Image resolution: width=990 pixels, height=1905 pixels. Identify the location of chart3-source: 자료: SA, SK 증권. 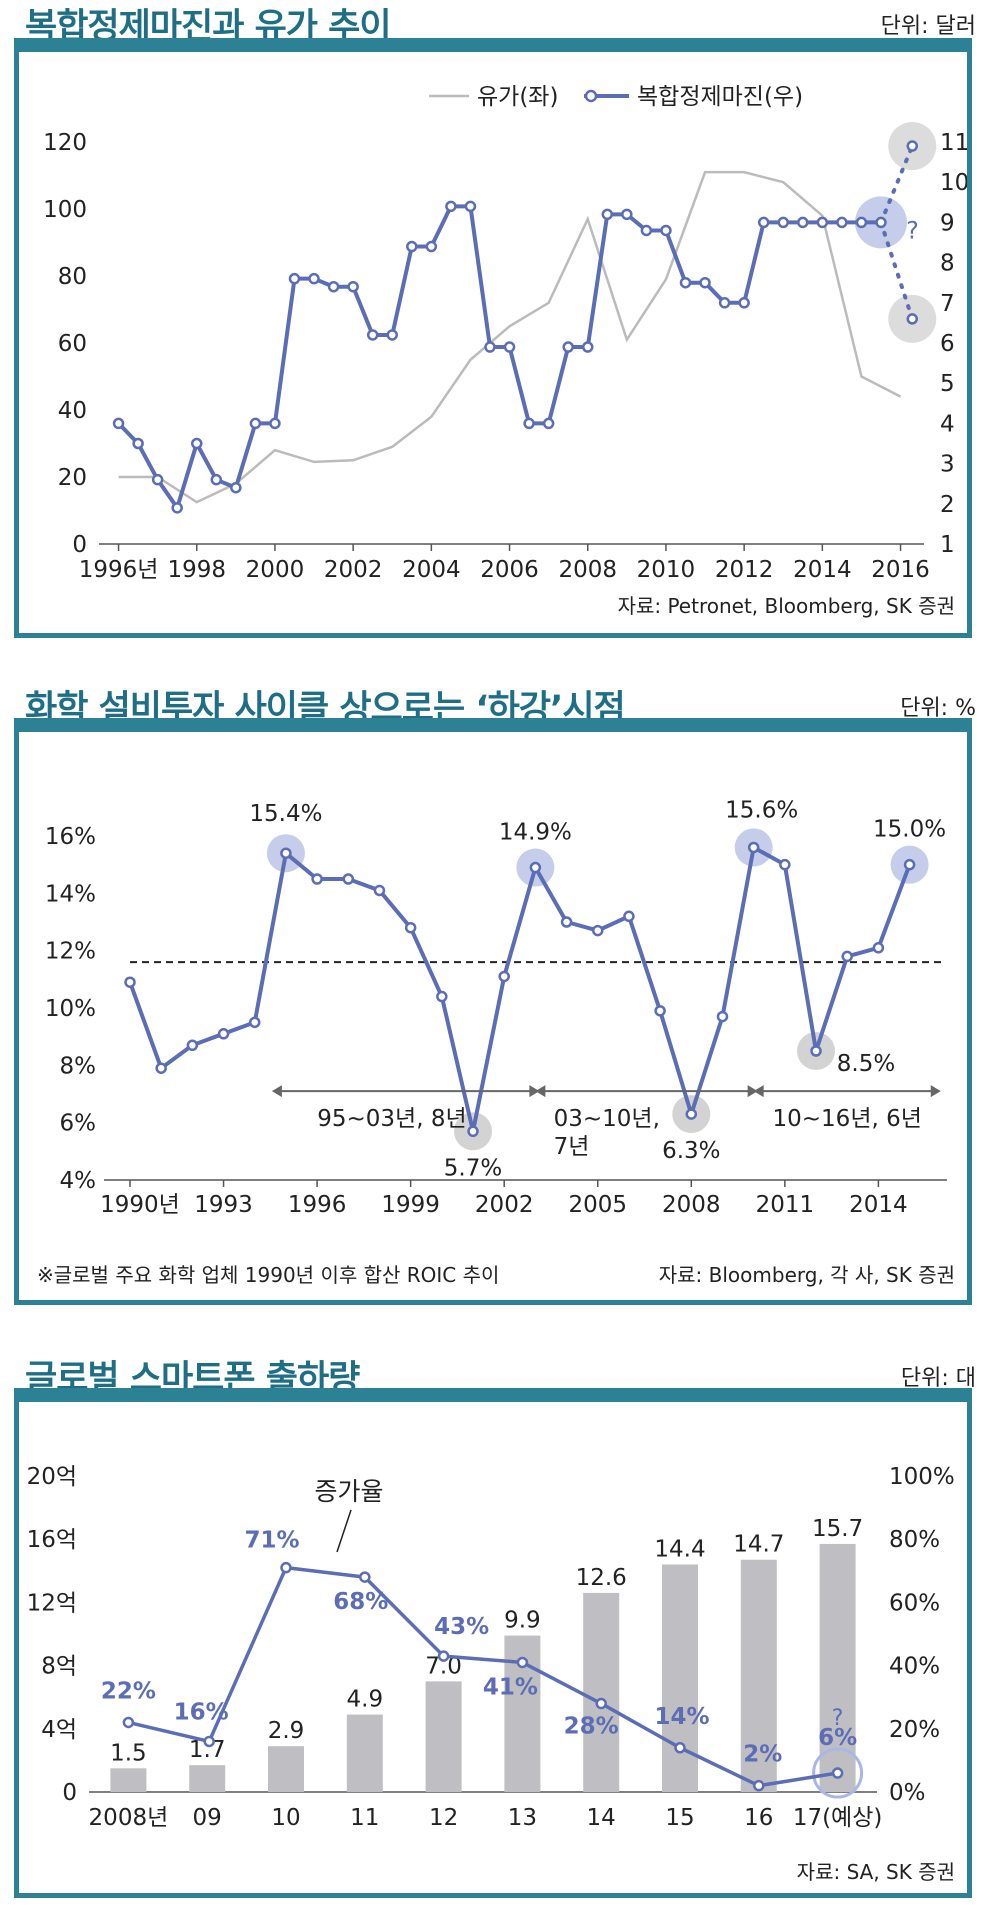
(875, 1872).